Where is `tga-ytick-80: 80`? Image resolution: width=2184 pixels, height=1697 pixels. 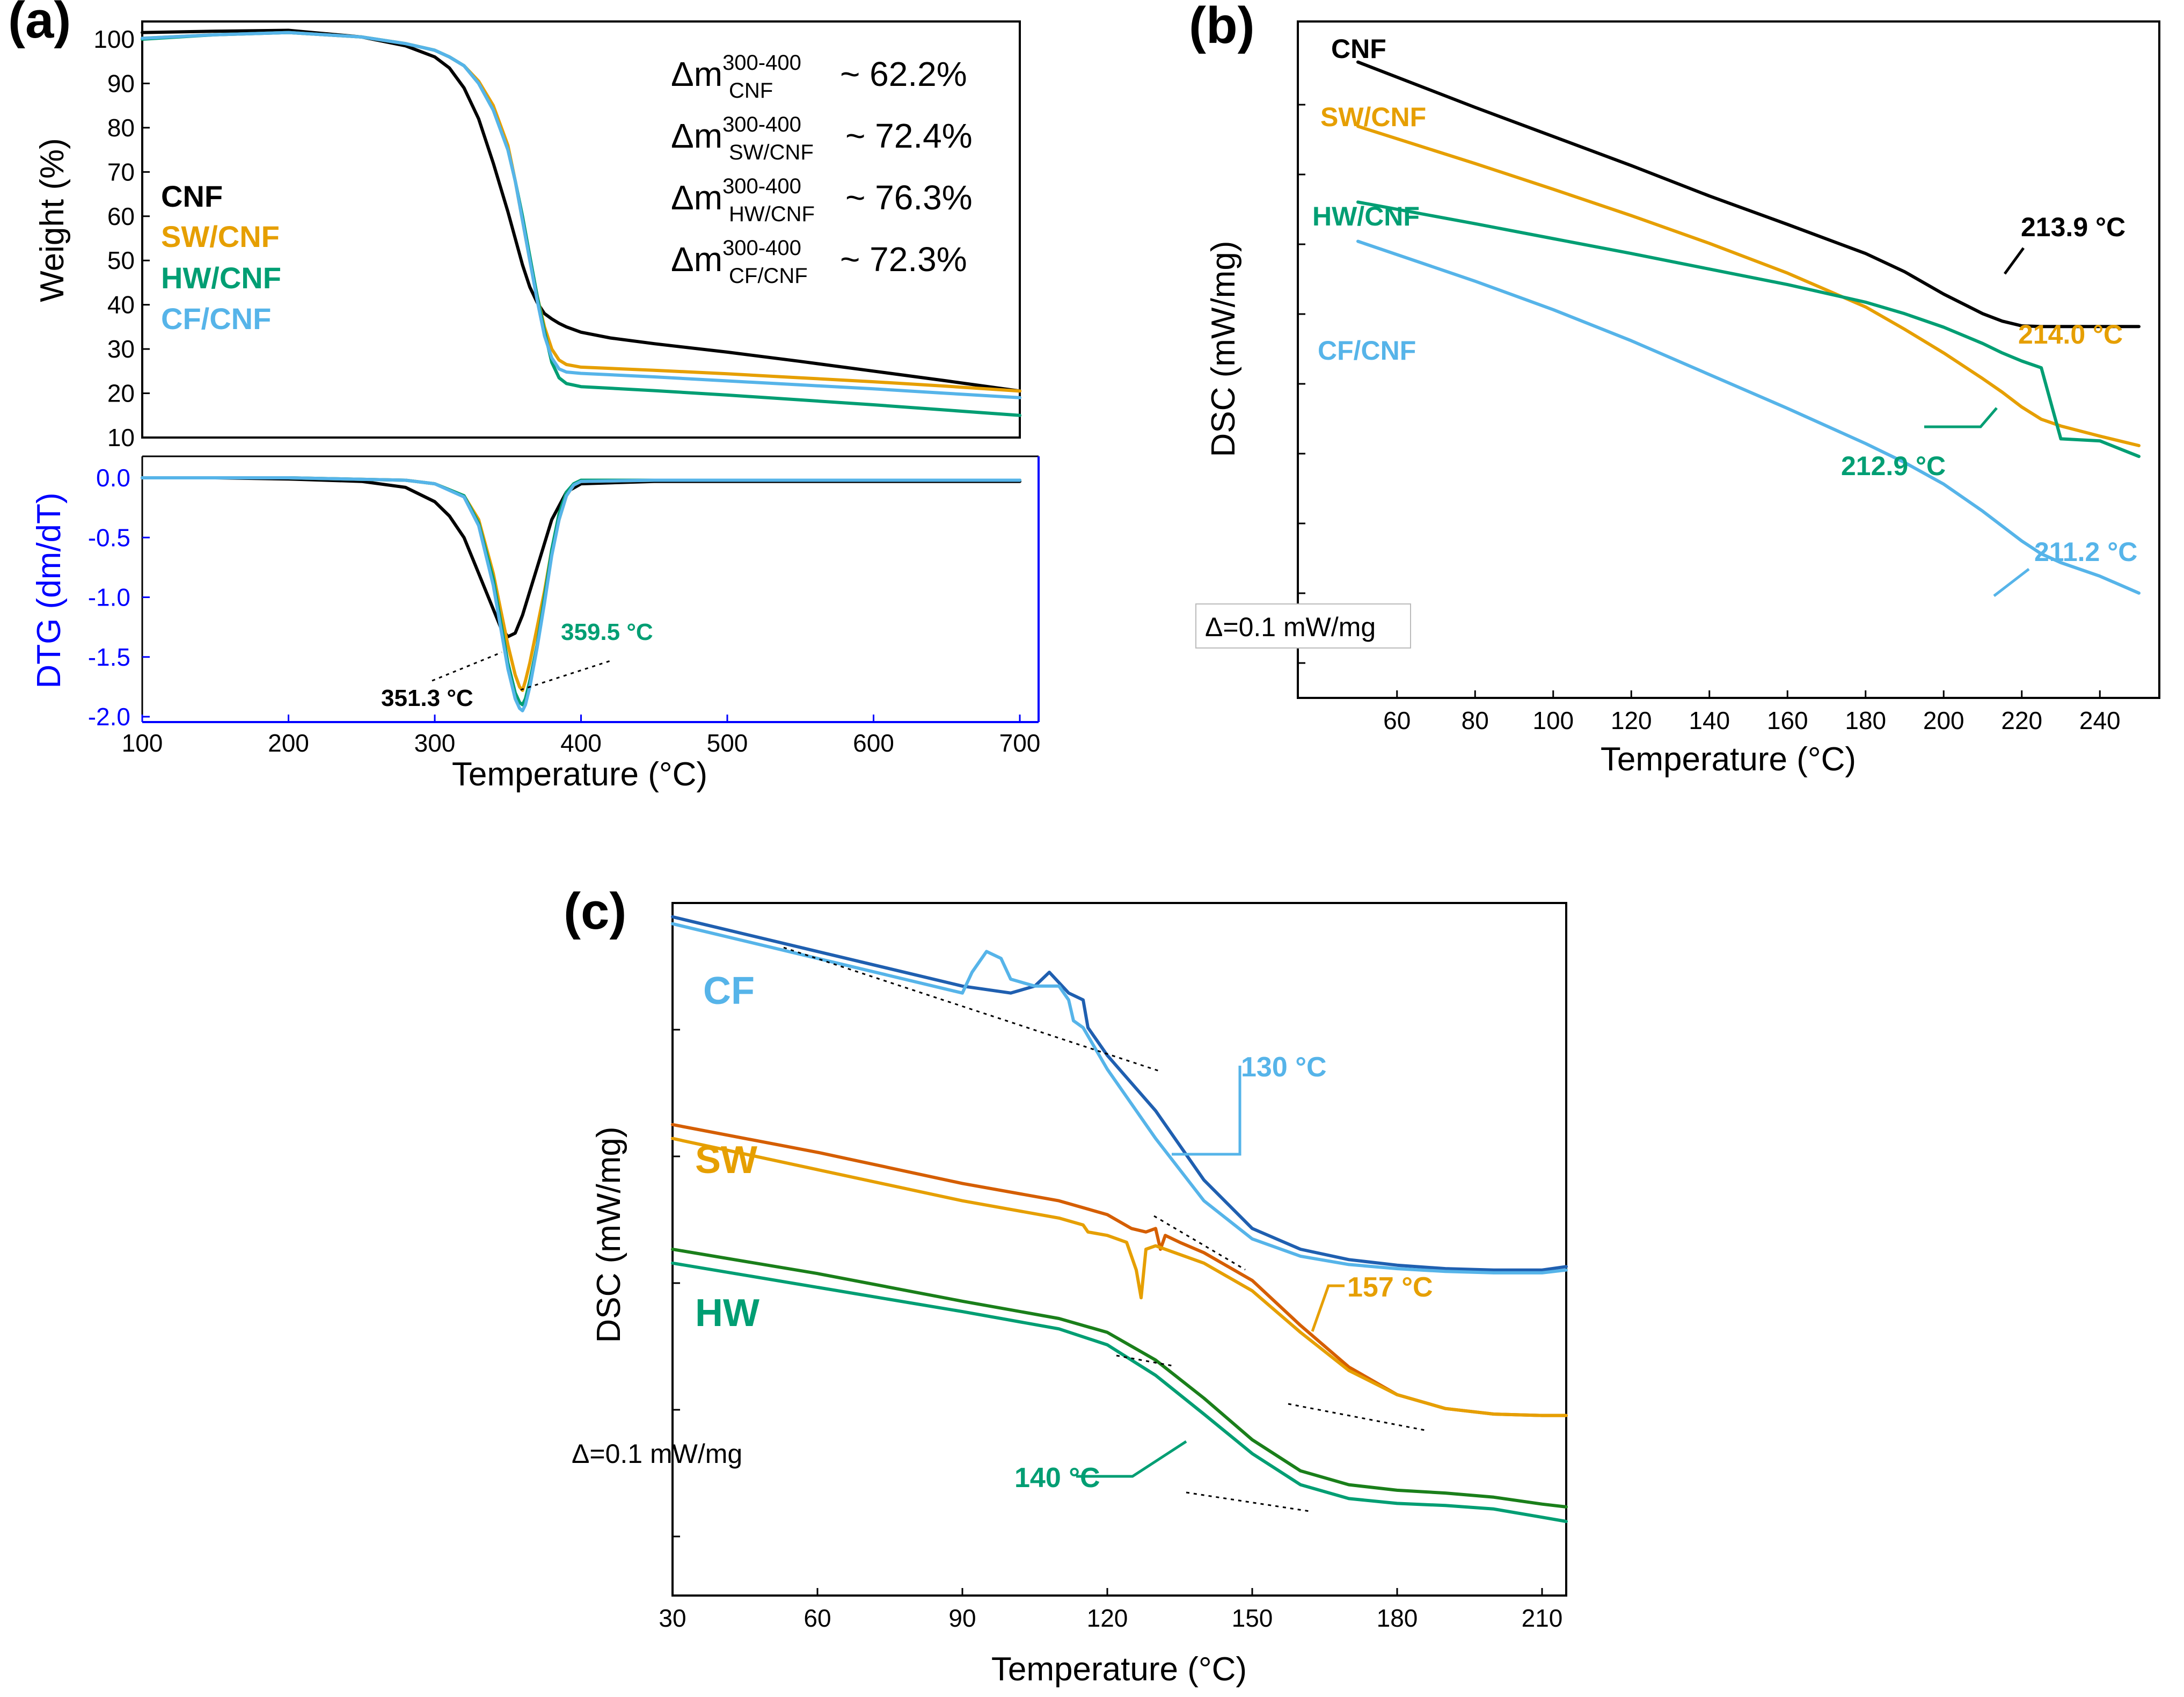
tga-ytick-80: 80 is located at coordinates (121, 128).